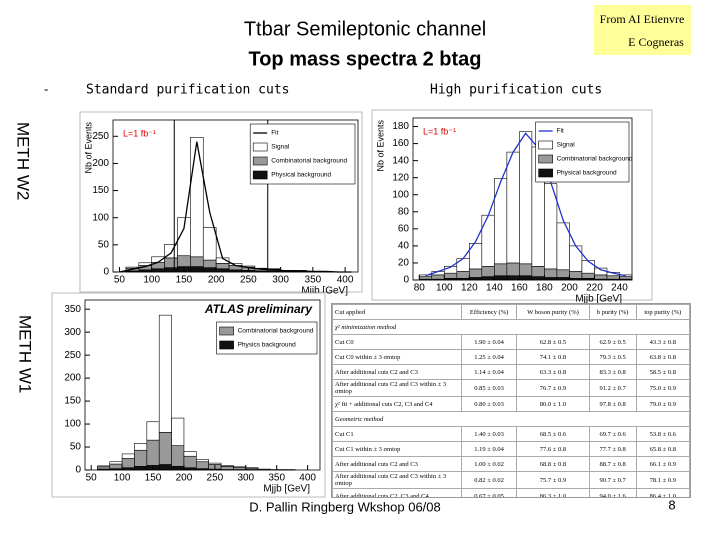  What do you see at coordinates (619, 288) in the screenshot?
I see `x-tick-label: 240` at bounding box center [619, 288].